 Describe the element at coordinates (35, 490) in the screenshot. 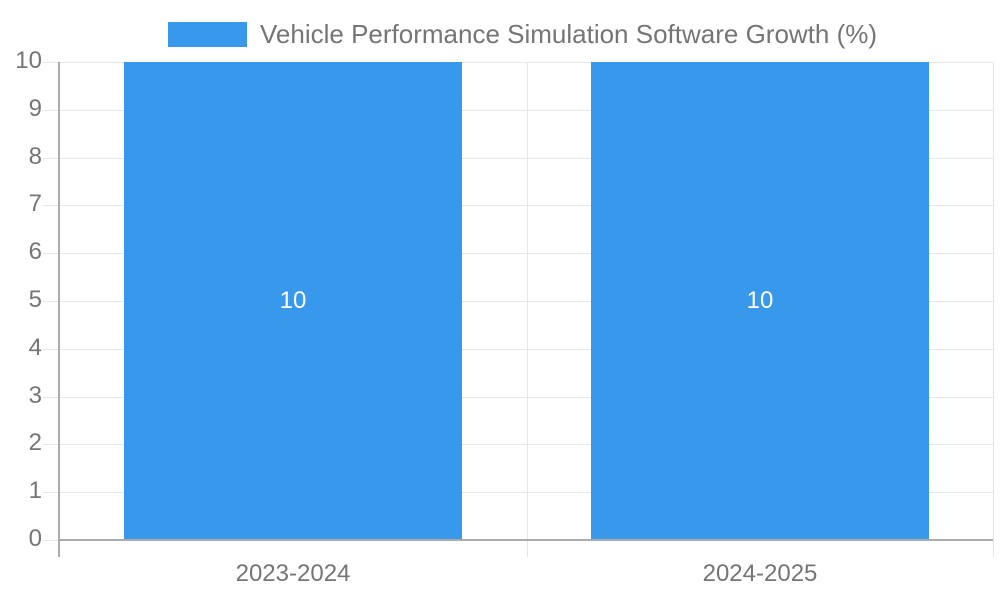

I see `y-axis-label: 1` at that location.